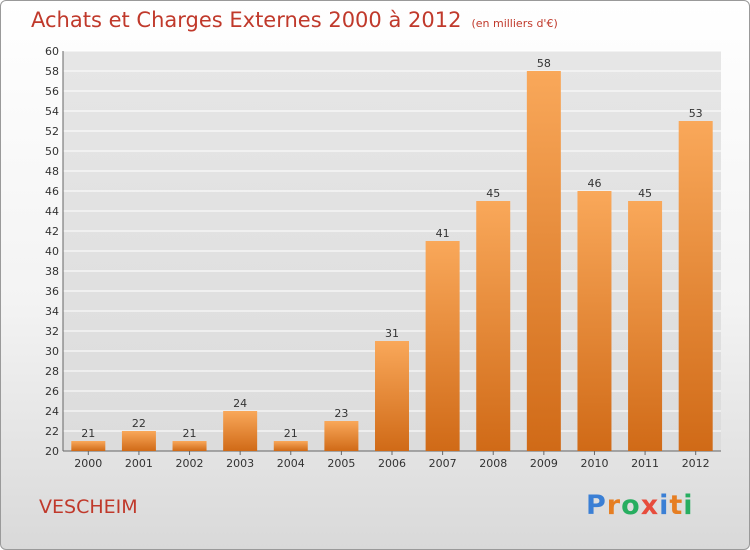 The image size is (750, 550). Describe the element at coordinates (52, 151) in the screenshot. I see `y-tick-label: 50` at that location.